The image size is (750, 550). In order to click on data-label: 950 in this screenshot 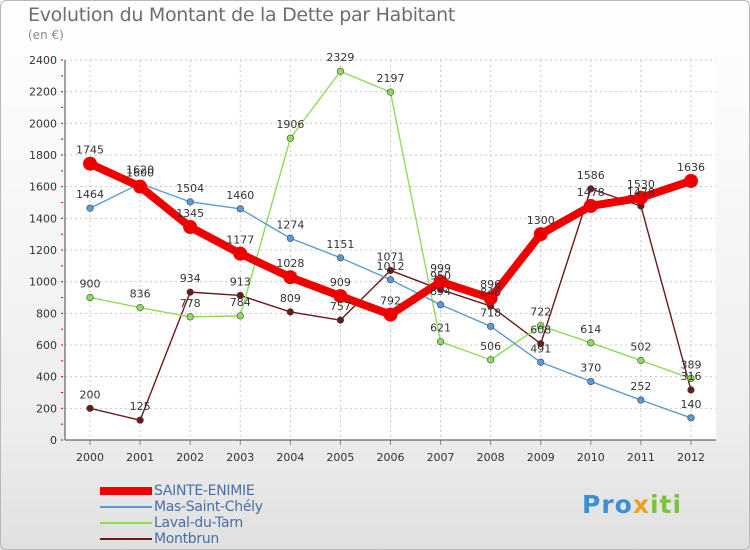, I will do `click(440, 276)`.